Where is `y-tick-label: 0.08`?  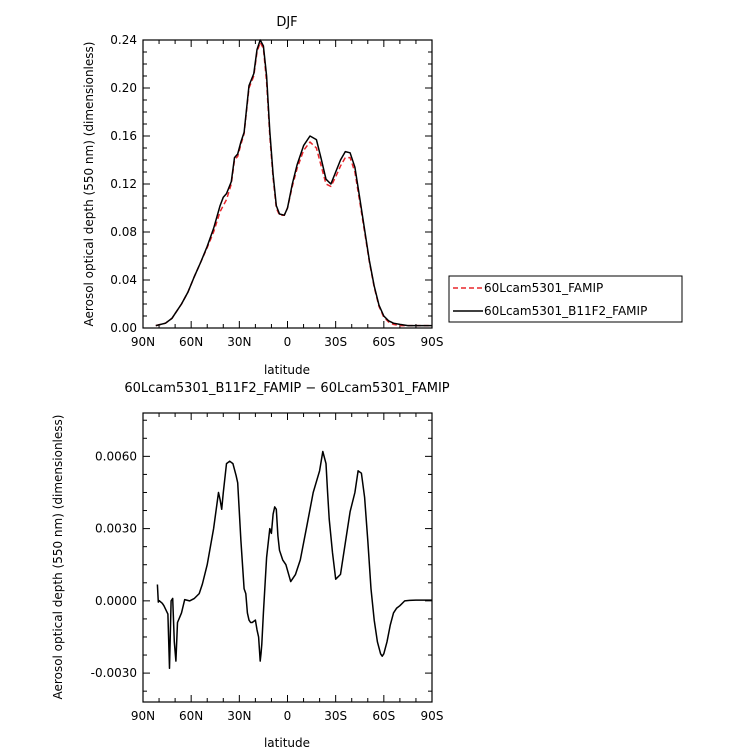 y-tick-label: 0.08 is located at coordinates (123, 232).